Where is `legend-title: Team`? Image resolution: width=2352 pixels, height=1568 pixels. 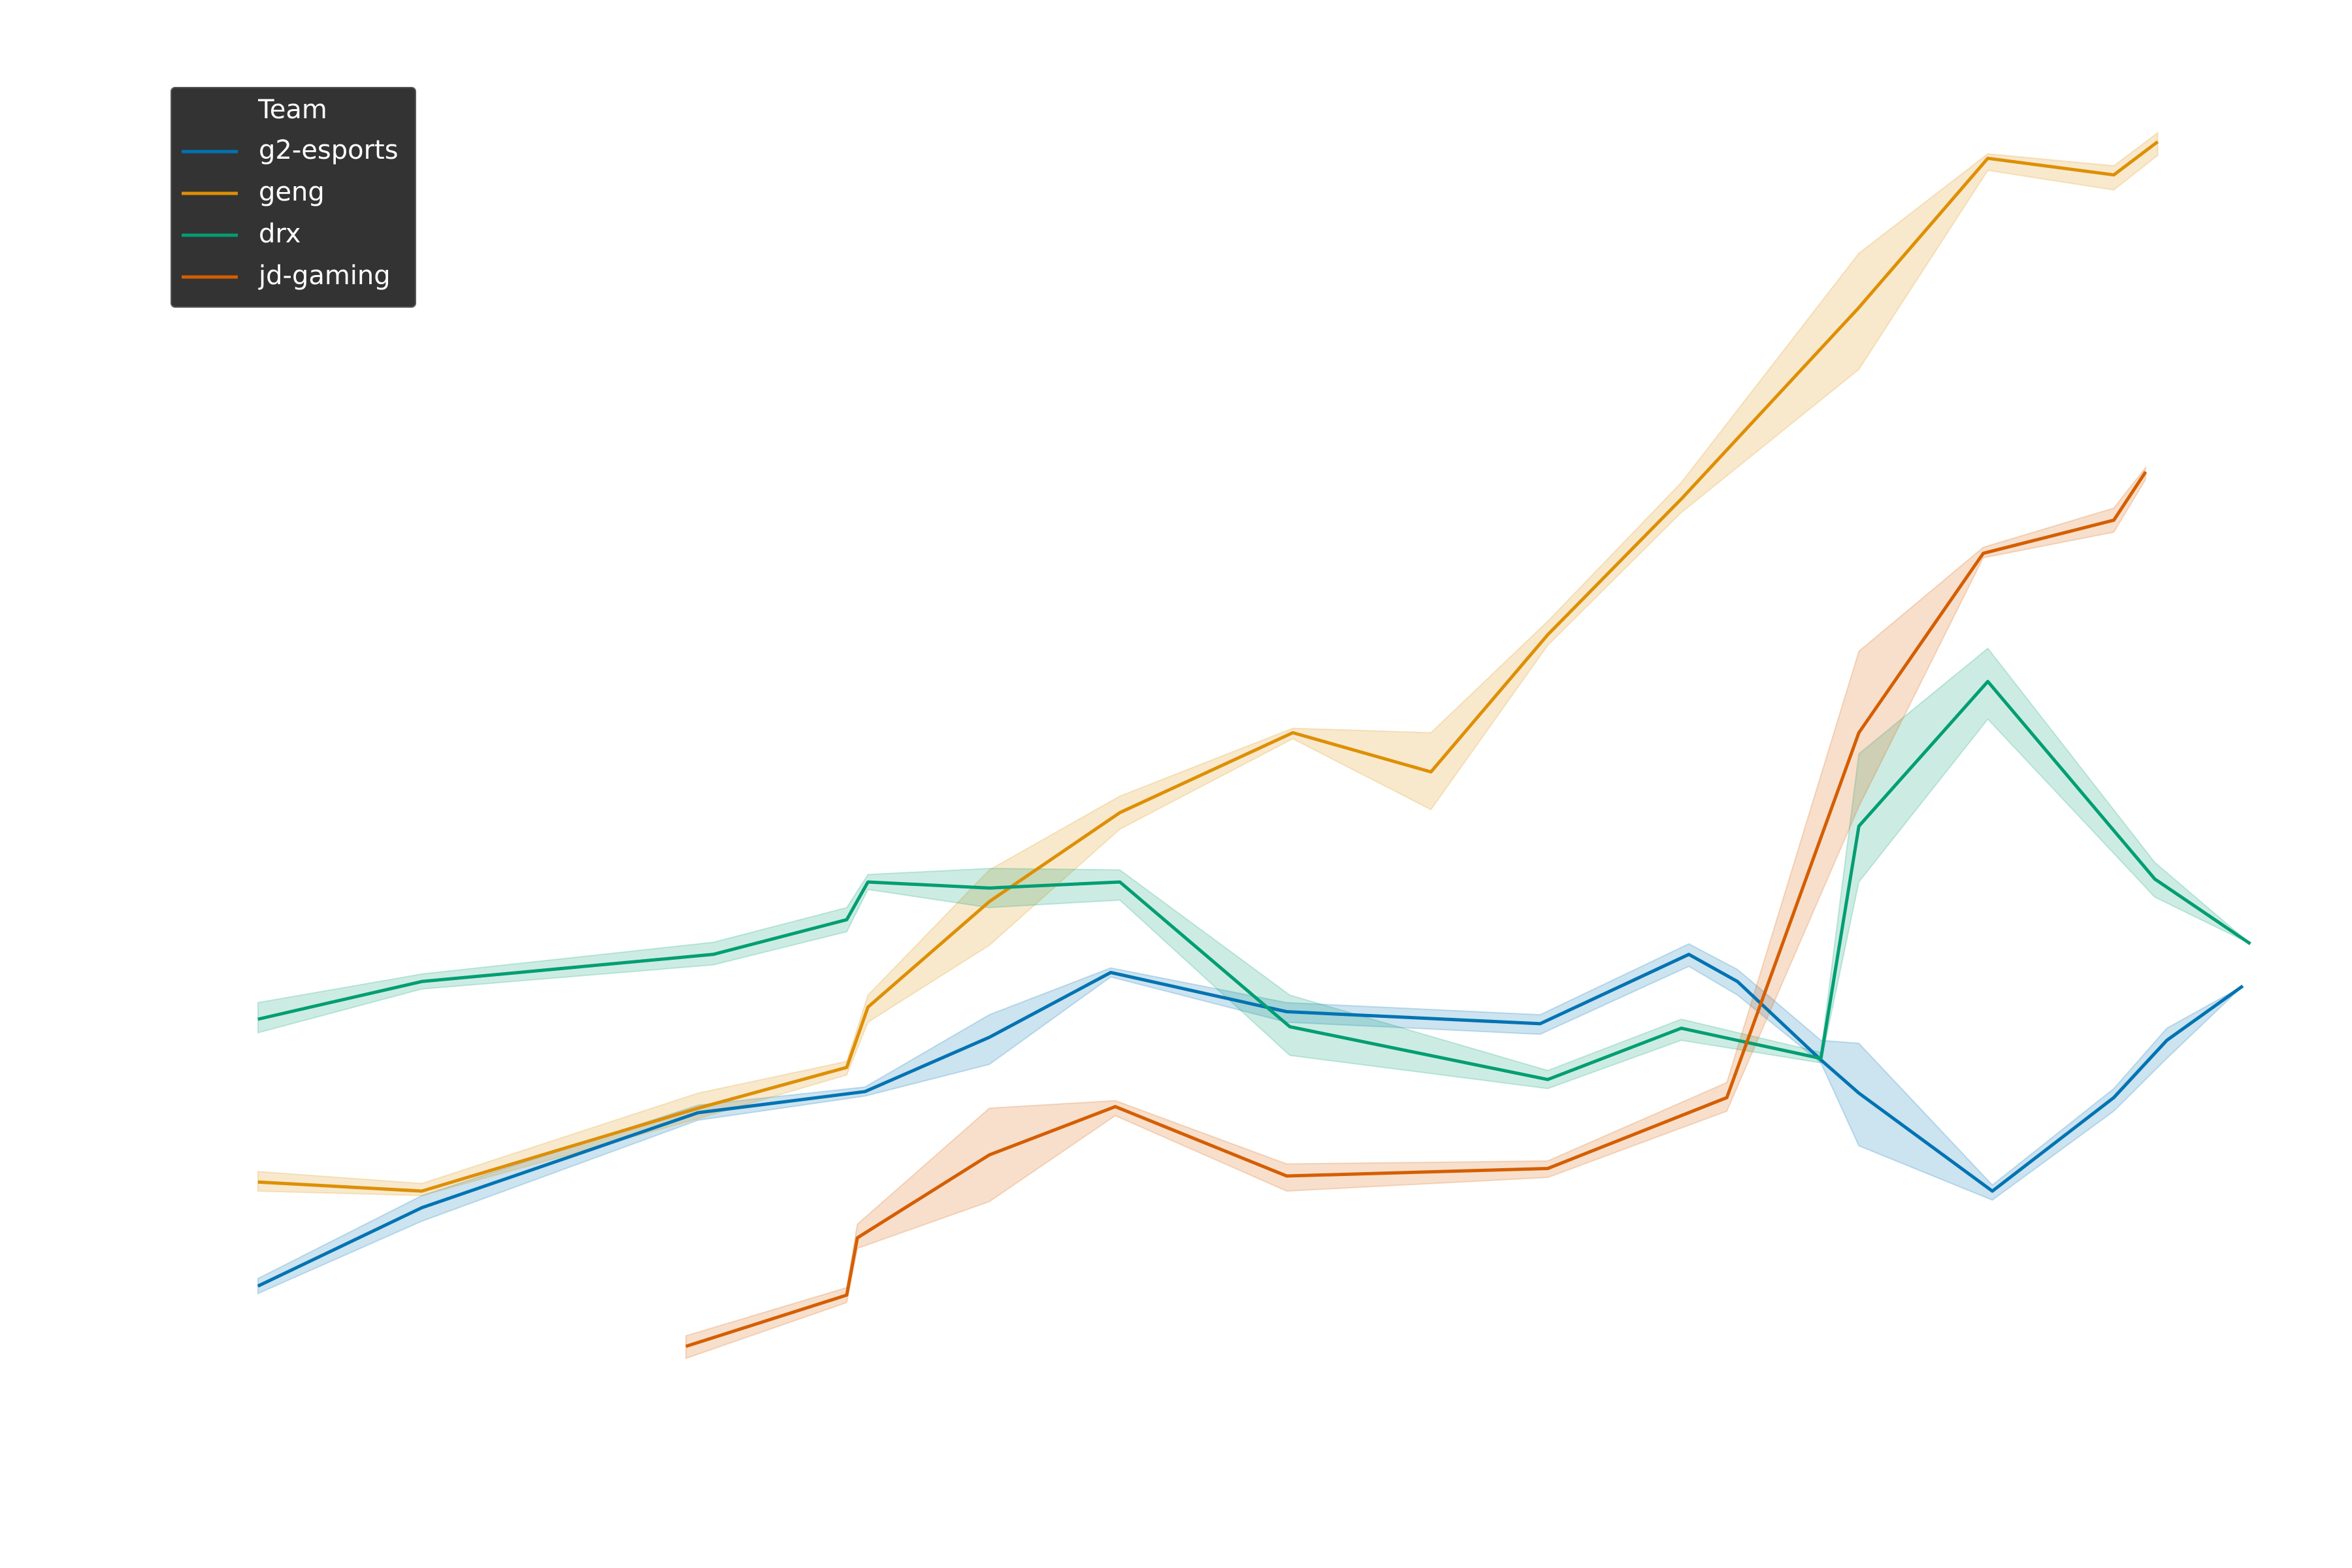 legend-title: Team is located at coordinates (292, 110).